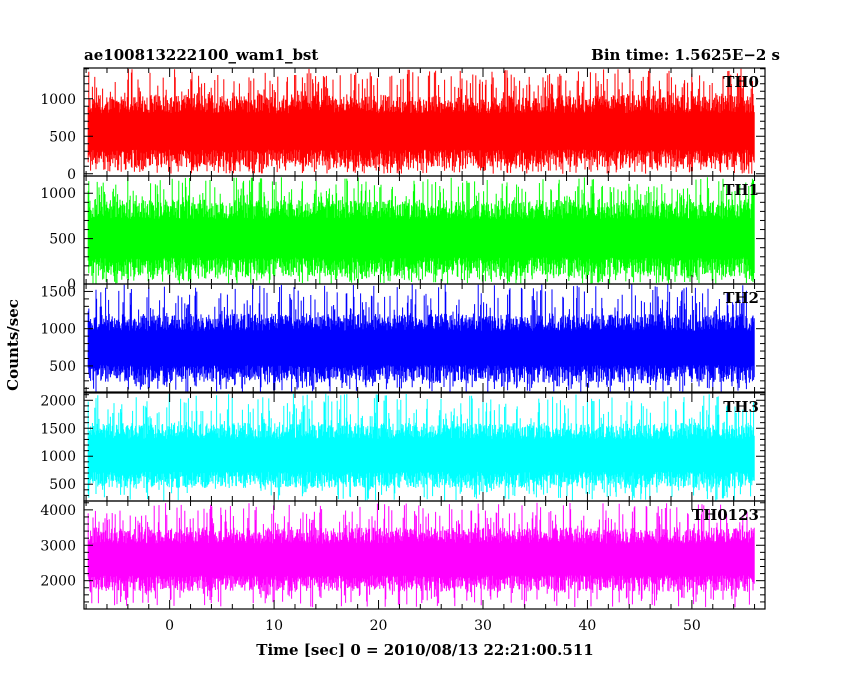 This screenshot has height=680, width=850. I want to click on x-tick-label: 10, so click(274, 626).